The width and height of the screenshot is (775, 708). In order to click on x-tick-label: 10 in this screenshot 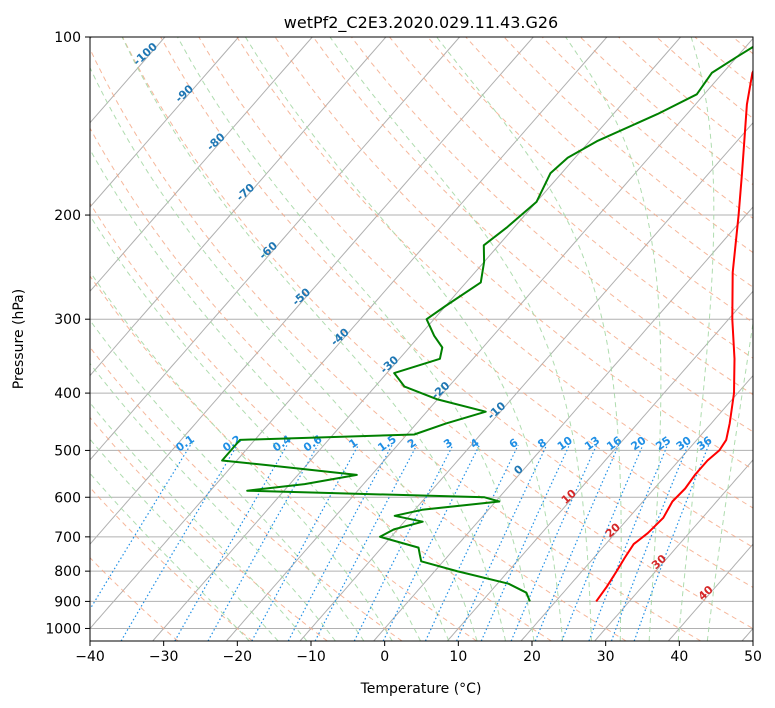, I will do `click(458, 657)`.